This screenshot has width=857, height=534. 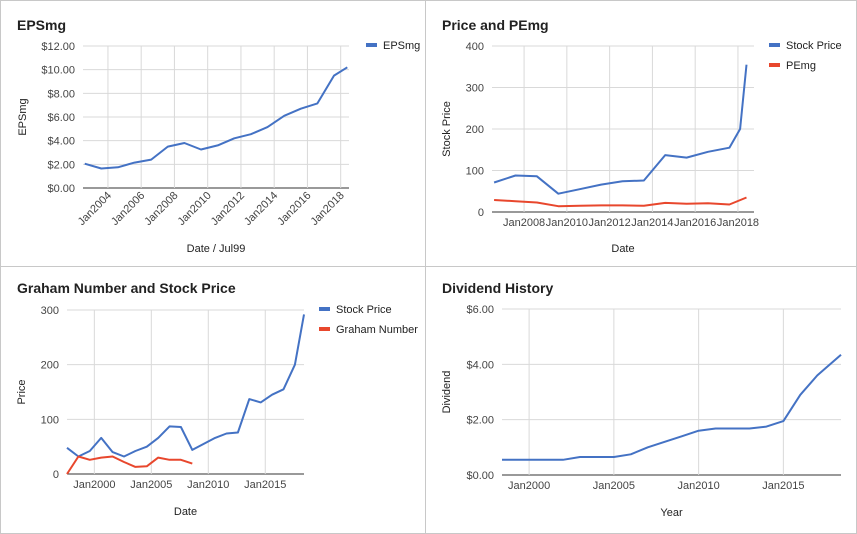 What do you see at coordinates (371, 45) in the screenshot?
I see `legend-swatch-epsmg` at bounding box center [371, 45].